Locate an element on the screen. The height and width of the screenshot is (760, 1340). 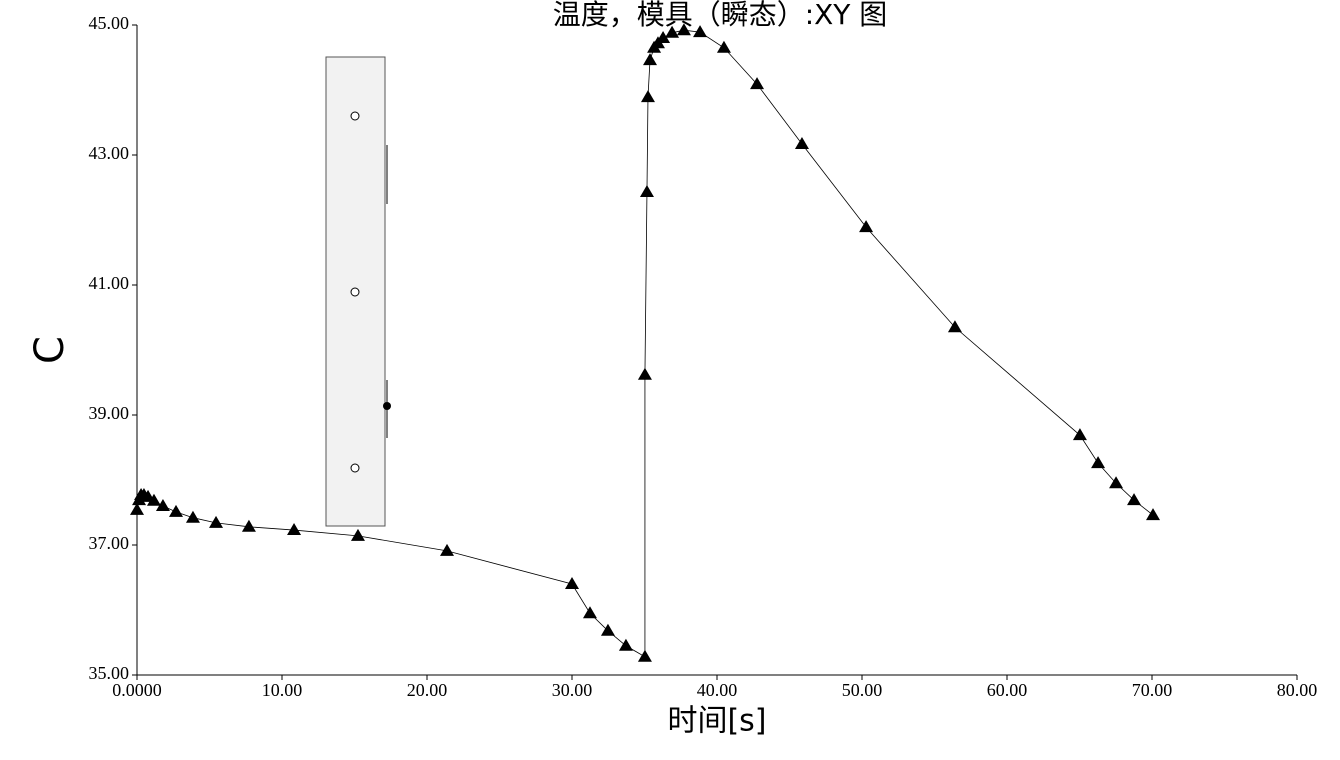
y-tick-label: 41.00 is located at coordinates (109, 283).